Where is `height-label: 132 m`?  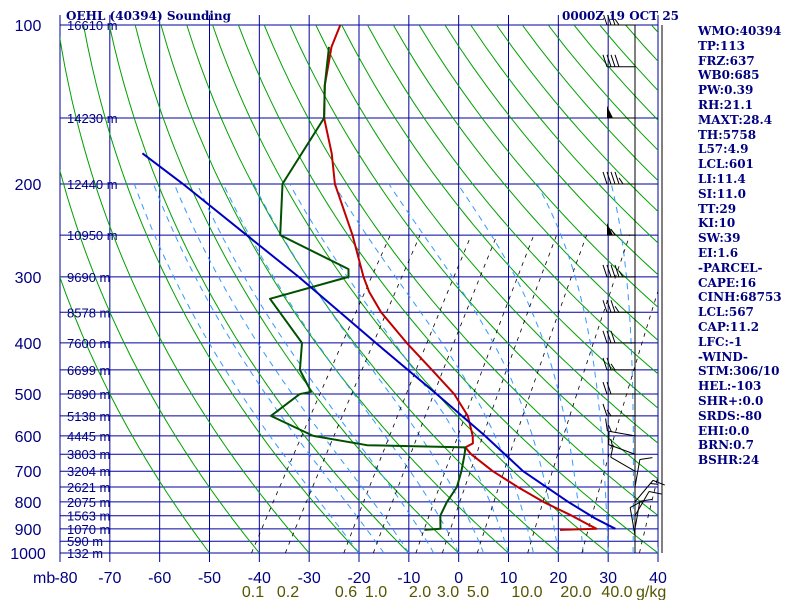
height-label: 132 m is located at coordinates (85, 553).